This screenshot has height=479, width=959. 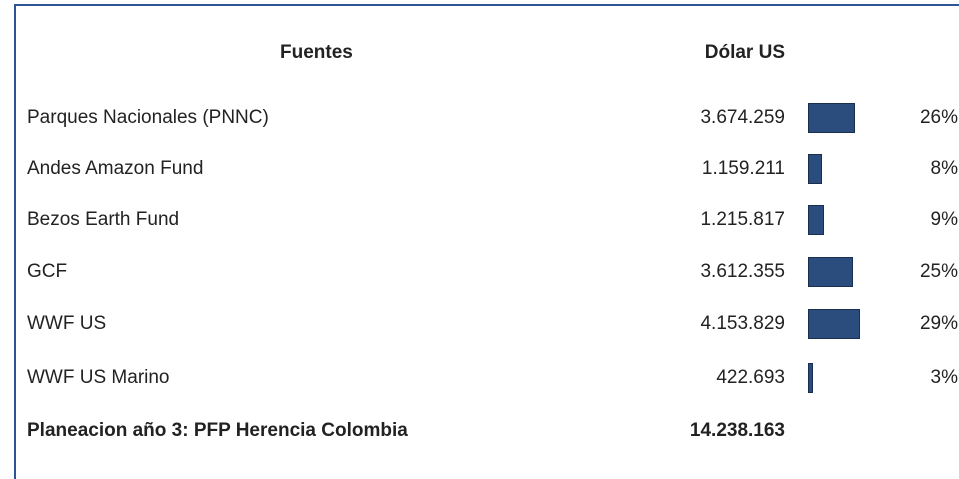 What do you see at coordinates (944, 377) in the screenshot?
I see `pct-label: 3%` at bounding box center [944, 377].